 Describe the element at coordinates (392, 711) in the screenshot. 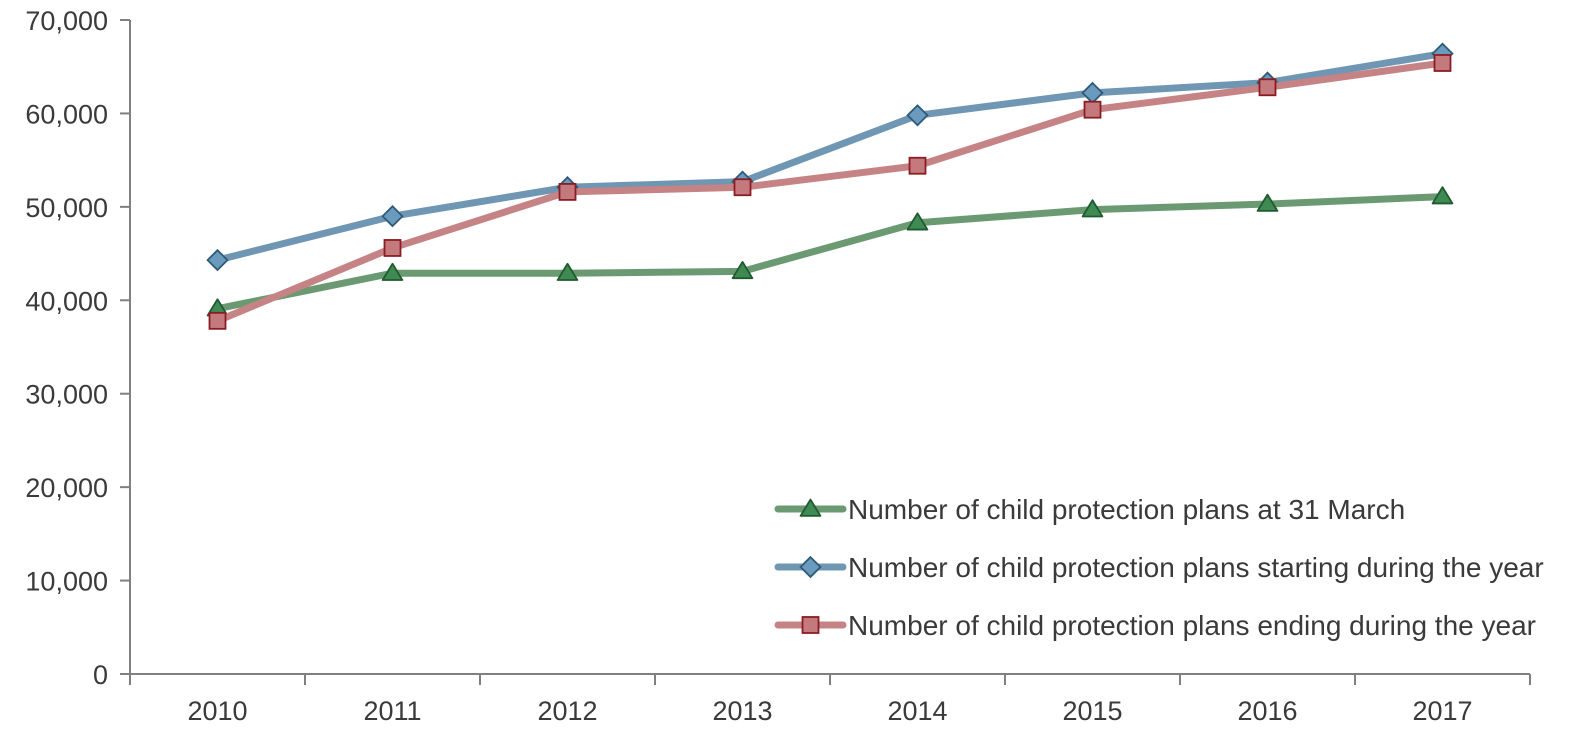

I see `x-tick-label: 2011` at that location.